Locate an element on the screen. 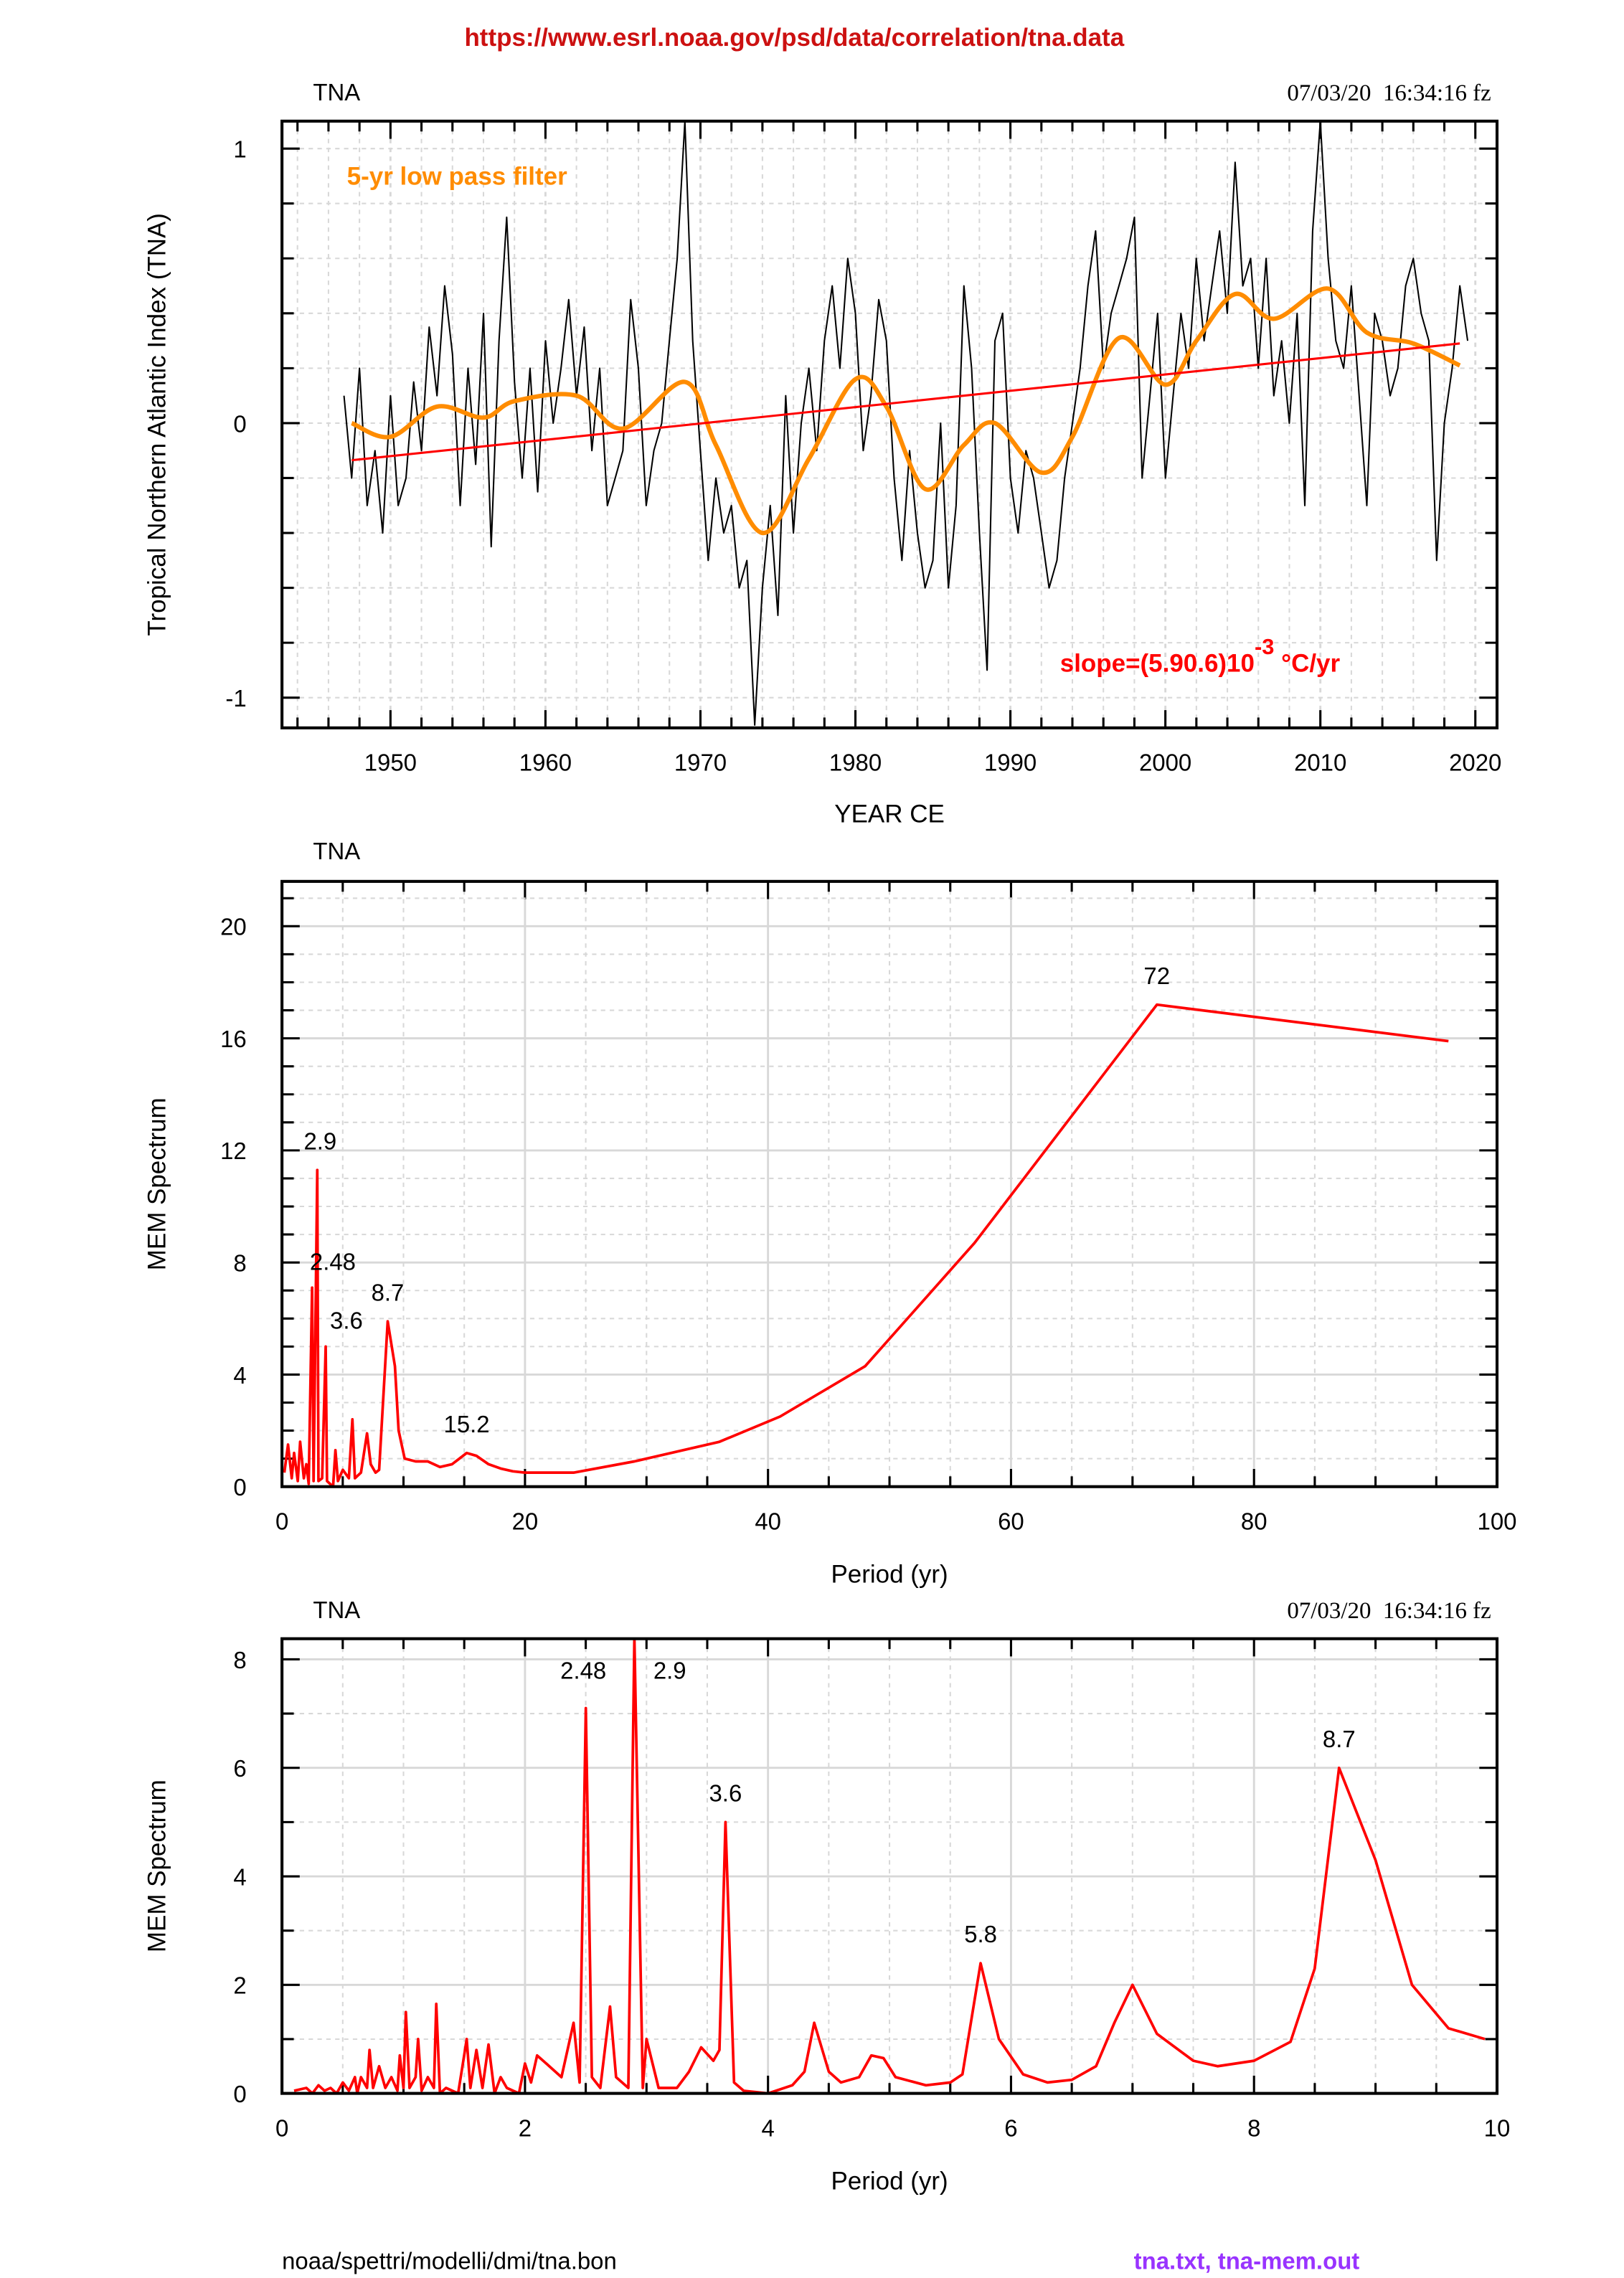 The width and height of the screenshot is (1624, 2278). y-tick-label: -1 is located at coordinates (235, 698).